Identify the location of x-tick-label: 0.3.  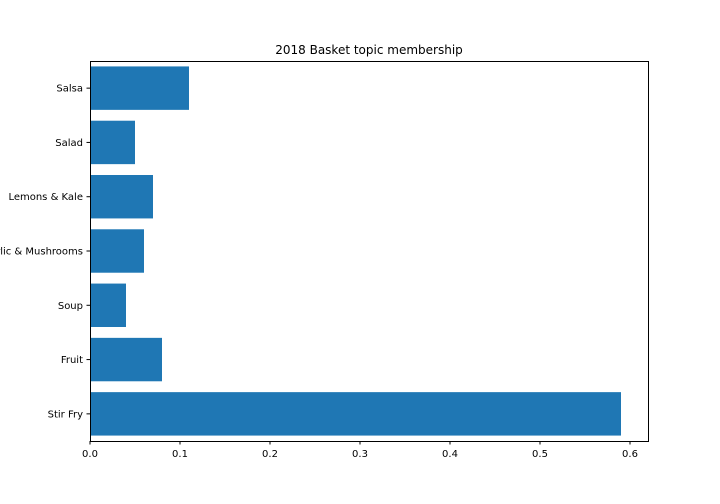
(360, 454).